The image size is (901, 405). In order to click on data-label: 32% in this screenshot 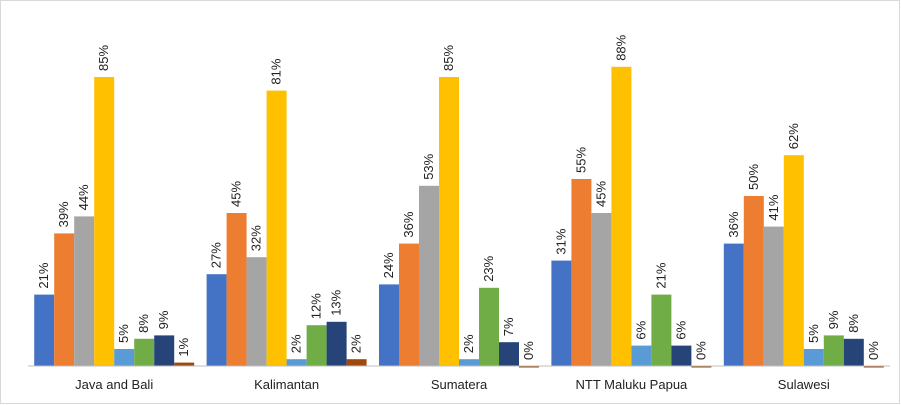, I will do `click(256, 238)`.